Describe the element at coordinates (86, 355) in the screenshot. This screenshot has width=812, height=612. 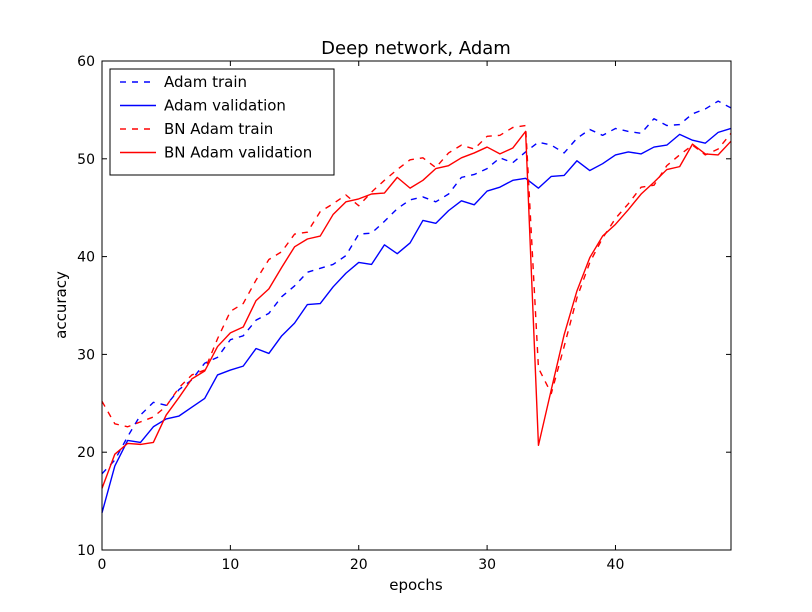
I see `y-tick-label-2: 30` at that location.